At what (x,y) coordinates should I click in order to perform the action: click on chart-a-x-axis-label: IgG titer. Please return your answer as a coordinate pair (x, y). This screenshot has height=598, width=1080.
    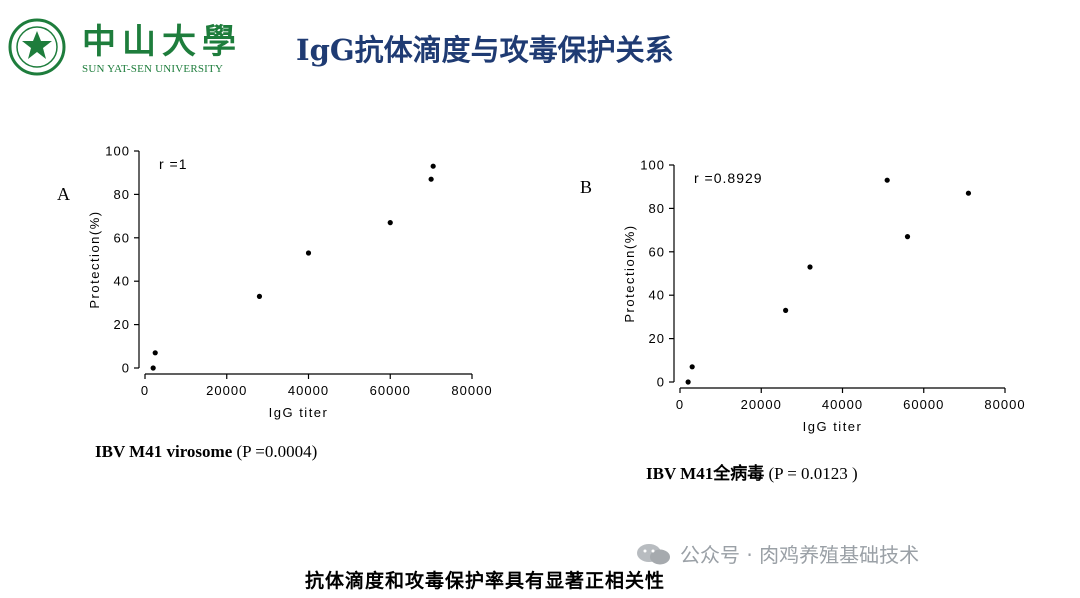
    Looking at the image, I should click on (299, 412).